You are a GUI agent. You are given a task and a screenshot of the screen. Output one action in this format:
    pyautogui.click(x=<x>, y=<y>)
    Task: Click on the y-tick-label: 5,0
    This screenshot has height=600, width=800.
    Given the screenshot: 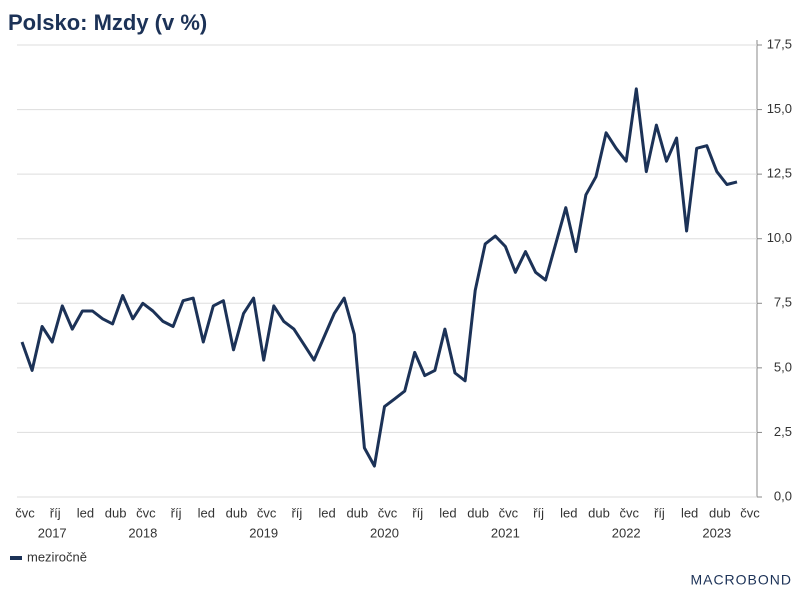 What is the action you would take?
    pyautogui.click(x=783, y=366)
    